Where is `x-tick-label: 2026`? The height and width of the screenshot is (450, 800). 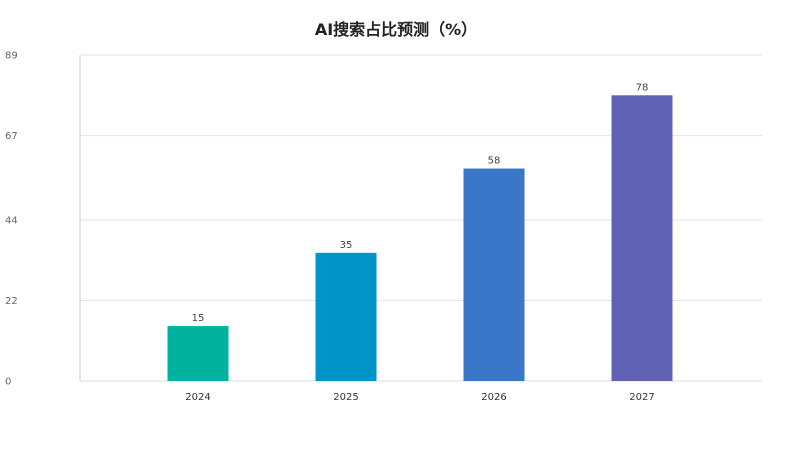 x-tick-label: 2026 is located at coordinates (493, 397).